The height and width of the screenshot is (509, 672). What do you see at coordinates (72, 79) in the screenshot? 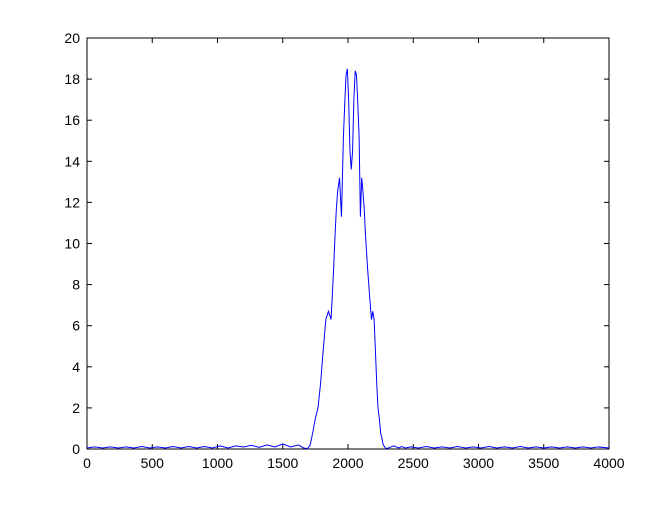
I see `y-tick-label: 18` at bounding box center [72, 79].